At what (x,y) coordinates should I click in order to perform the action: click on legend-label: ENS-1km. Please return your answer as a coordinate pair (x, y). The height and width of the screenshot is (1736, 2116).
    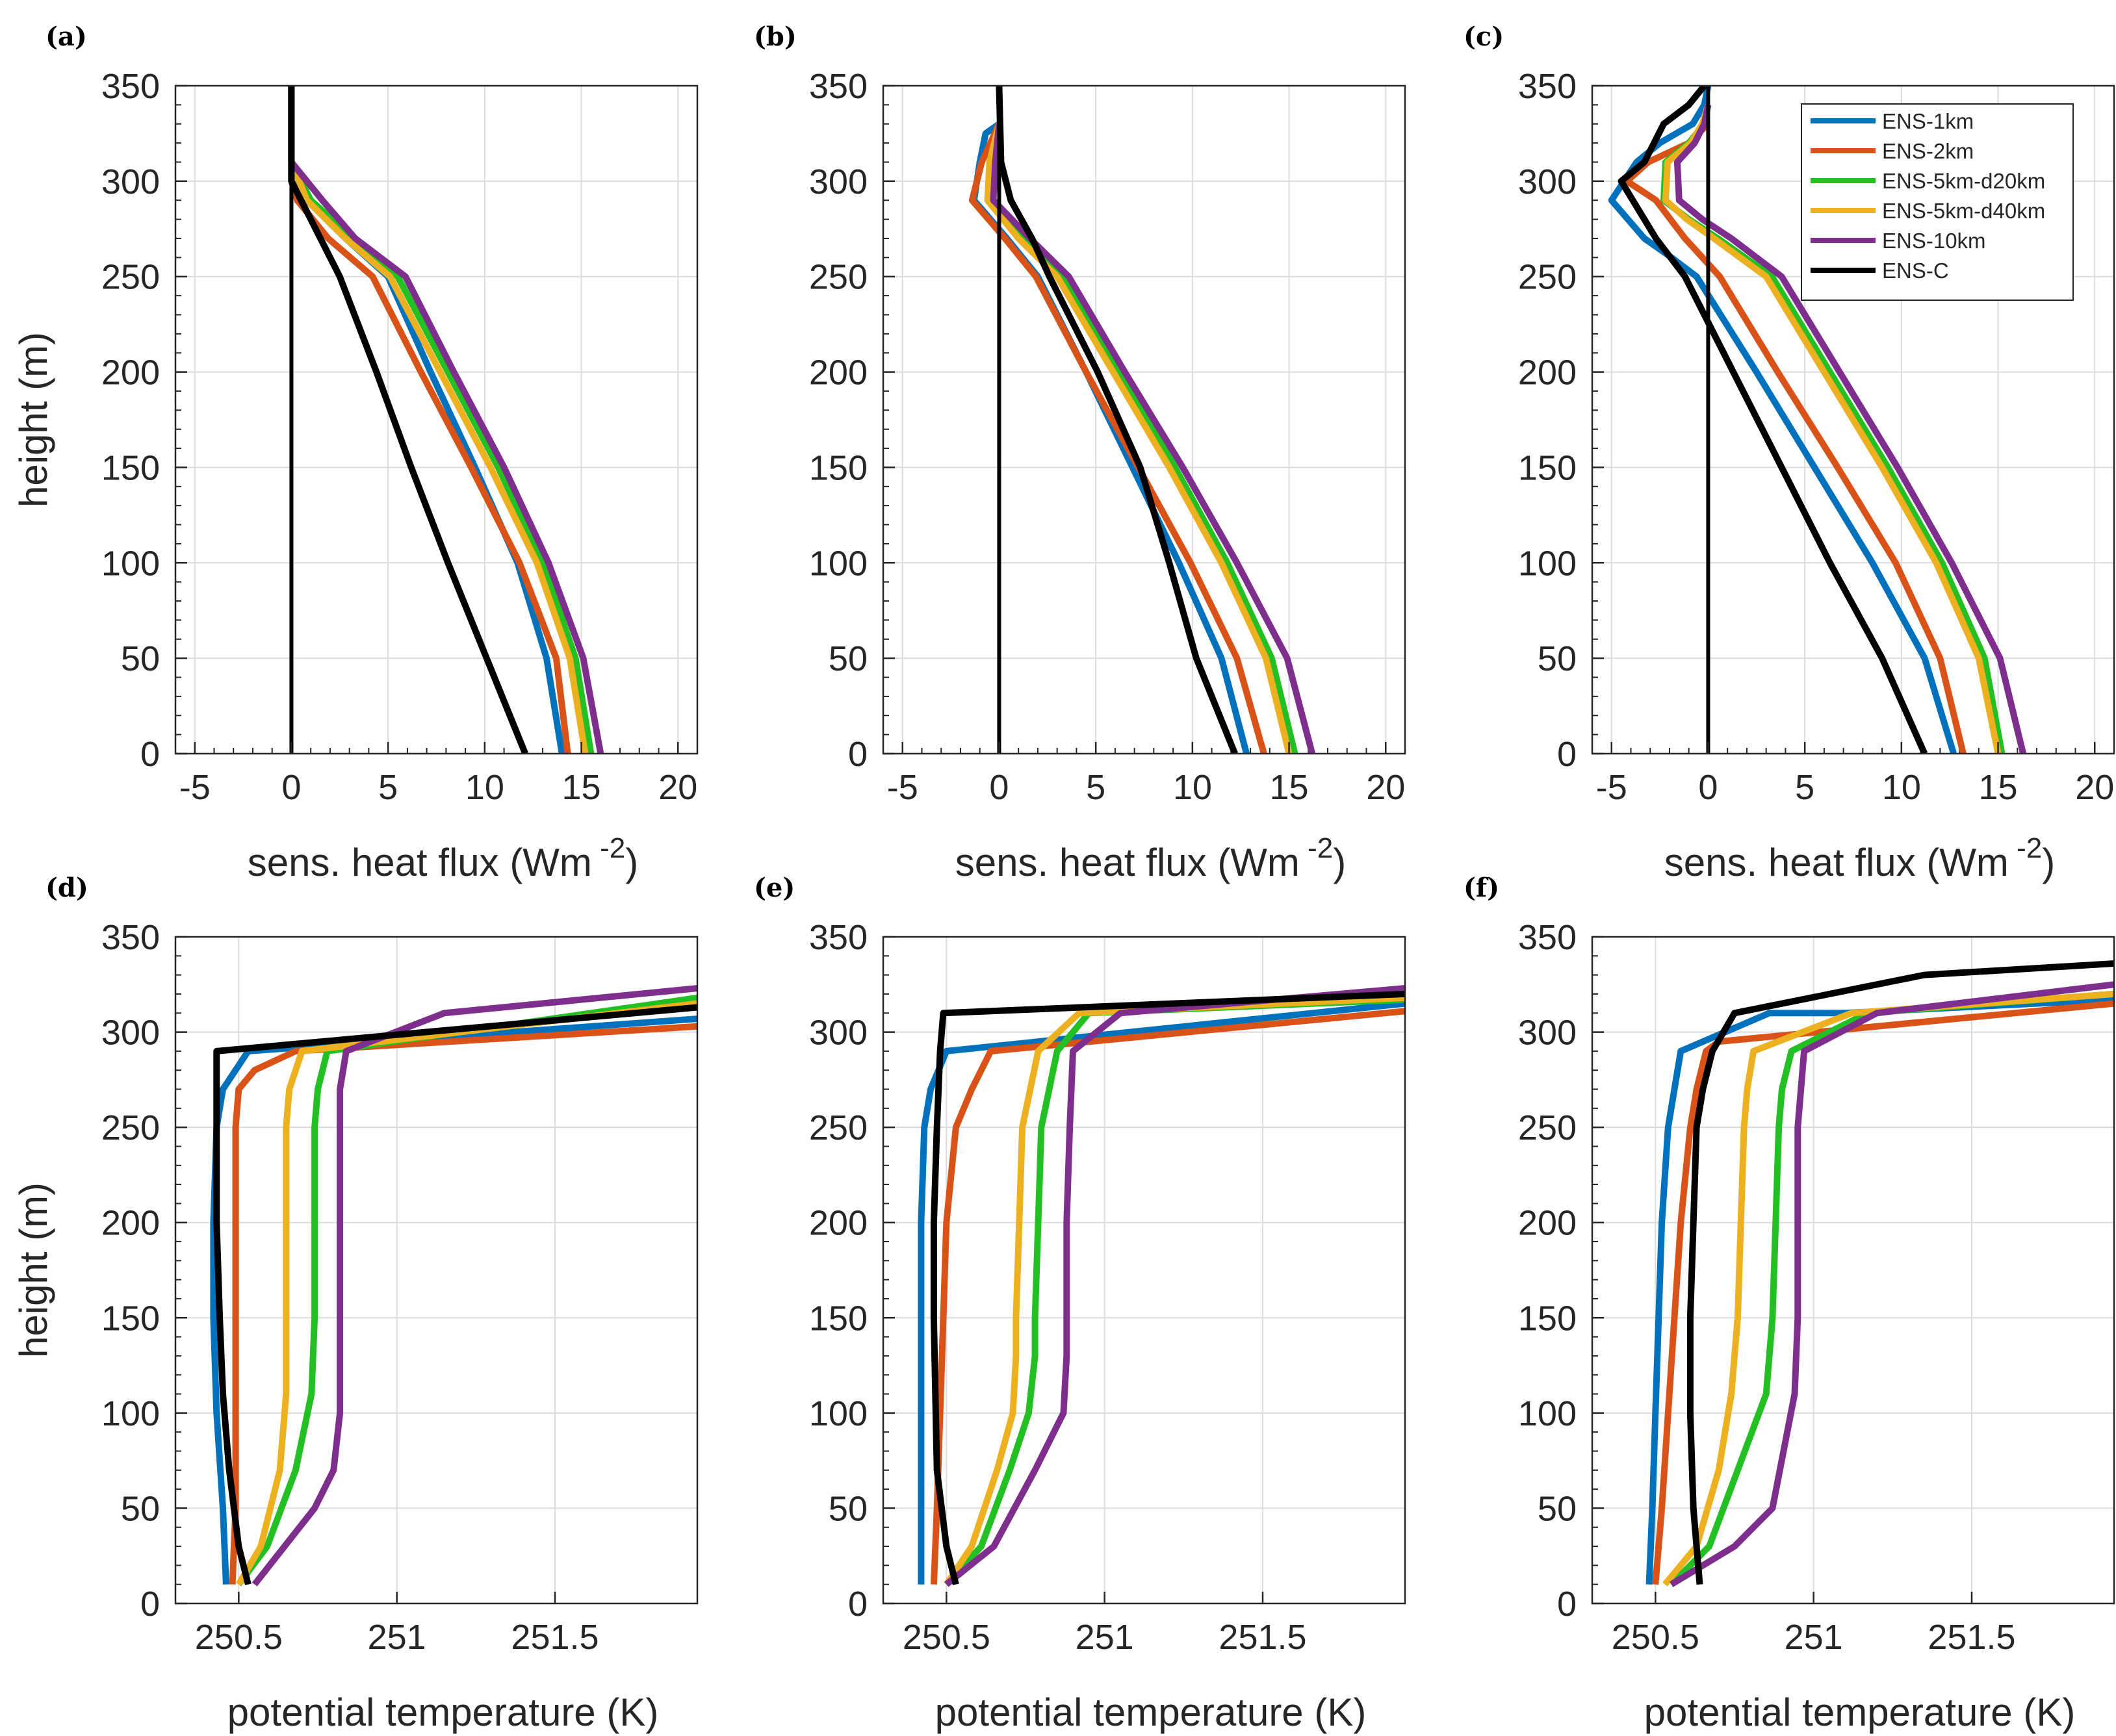
    Looking at the image, I should click on (1928, 121).